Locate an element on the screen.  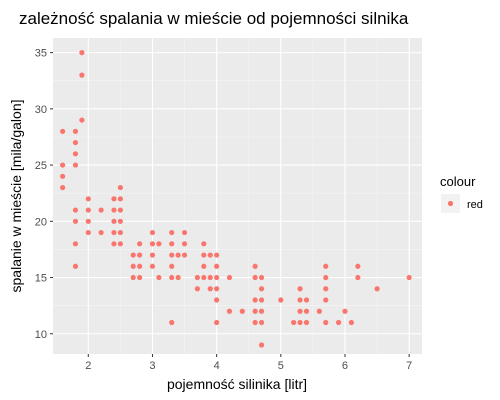
y-tick-label: 35 is located at coordinates (41, 54).